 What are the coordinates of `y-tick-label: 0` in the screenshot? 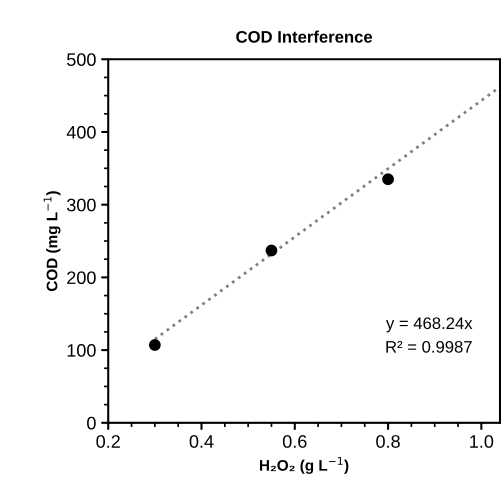 It's located at (91, 423).